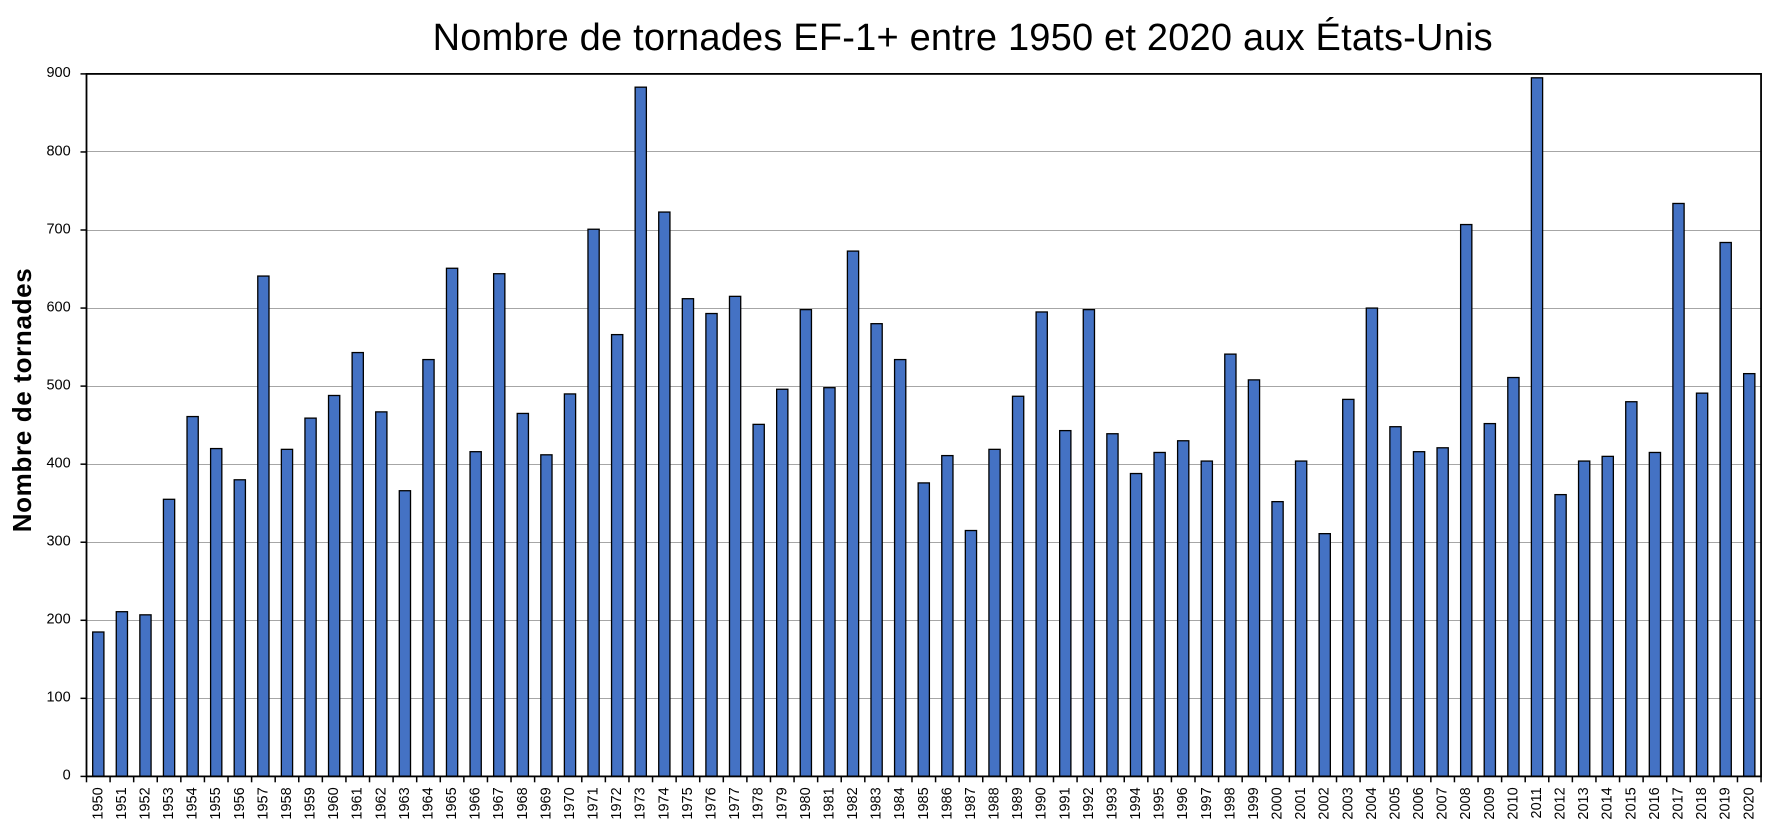 The height and width of the screenshot is (828, 1776). What do you see at coordinates (1112, 803) in the screenshot?
I see `svg-text: 1993` at bounding box center [1112, 803].